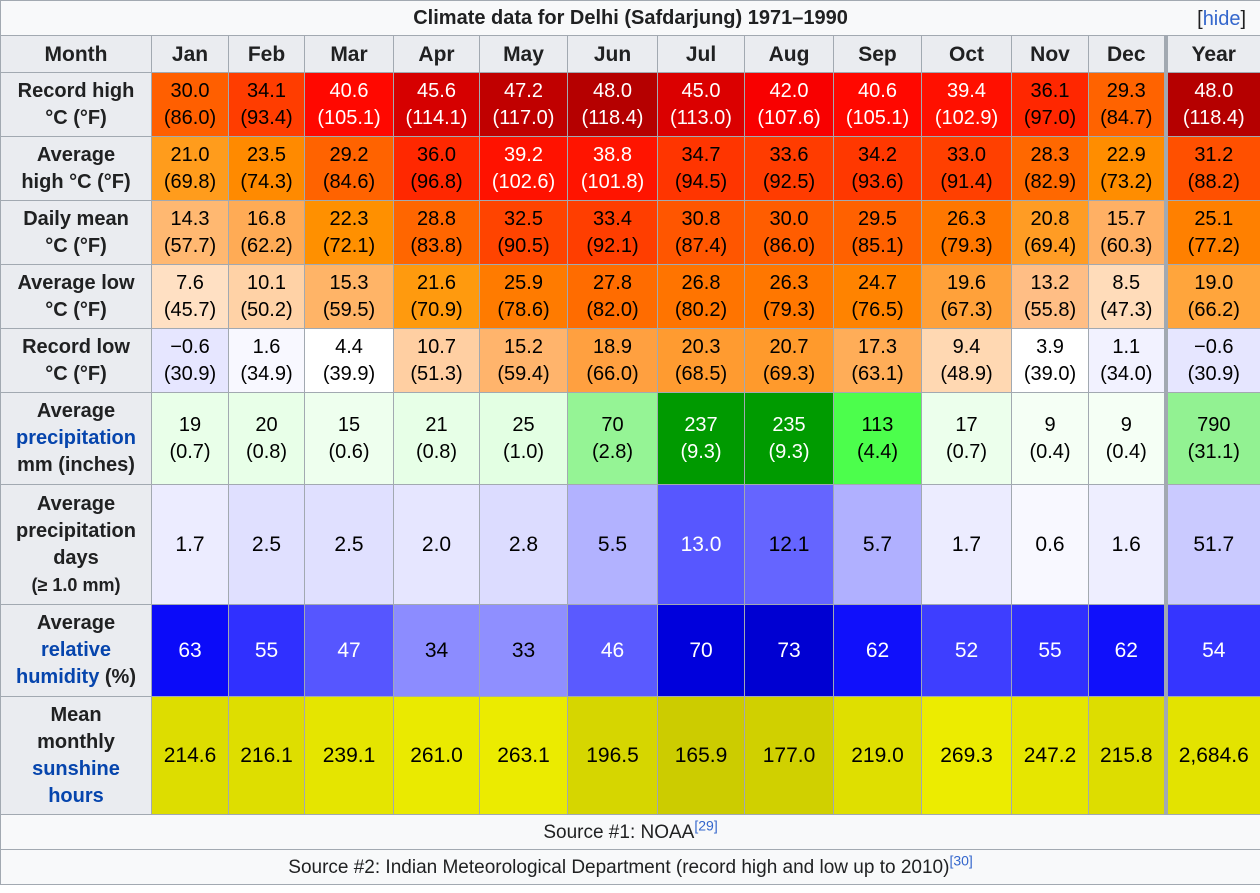 The width and height of the screenshot is (1260, 893). I want to click on cell-record-high-jun: 48.0 (118.4), so click(612, 104).